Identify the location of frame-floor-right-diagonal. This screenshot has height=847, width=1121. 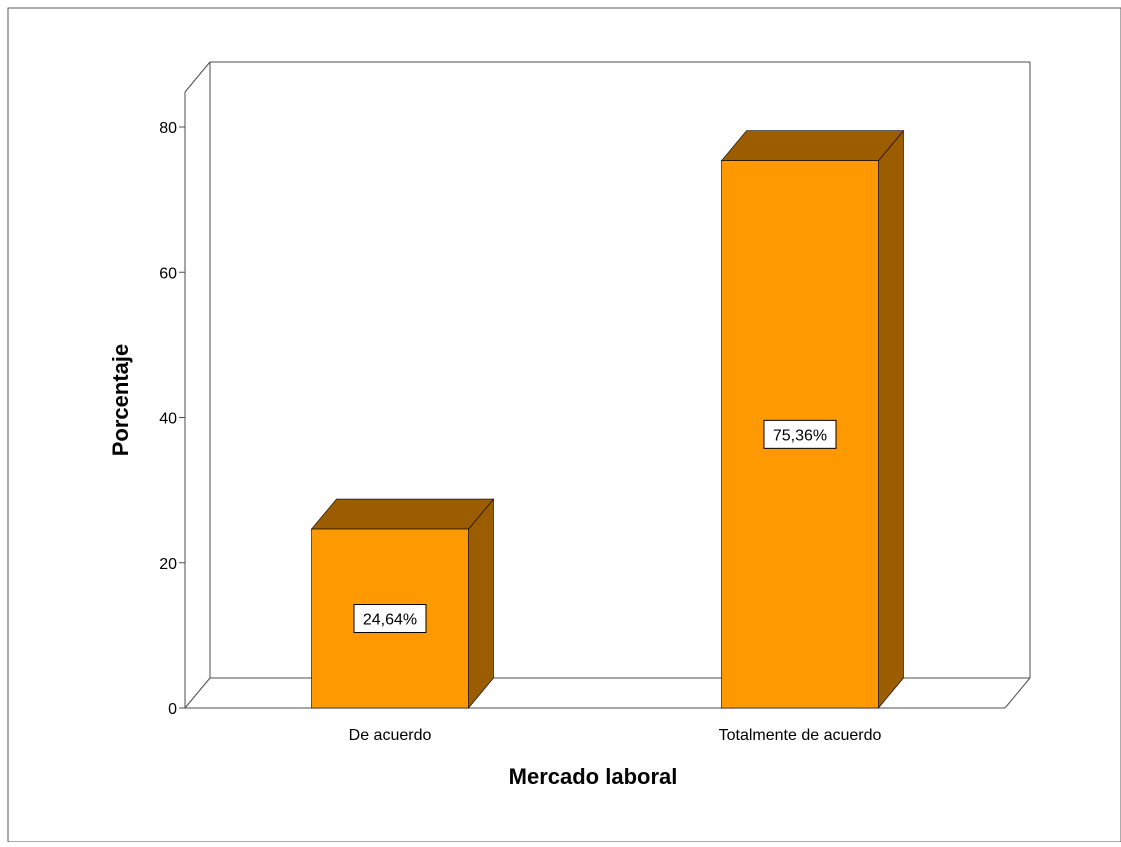
(1017, 693).